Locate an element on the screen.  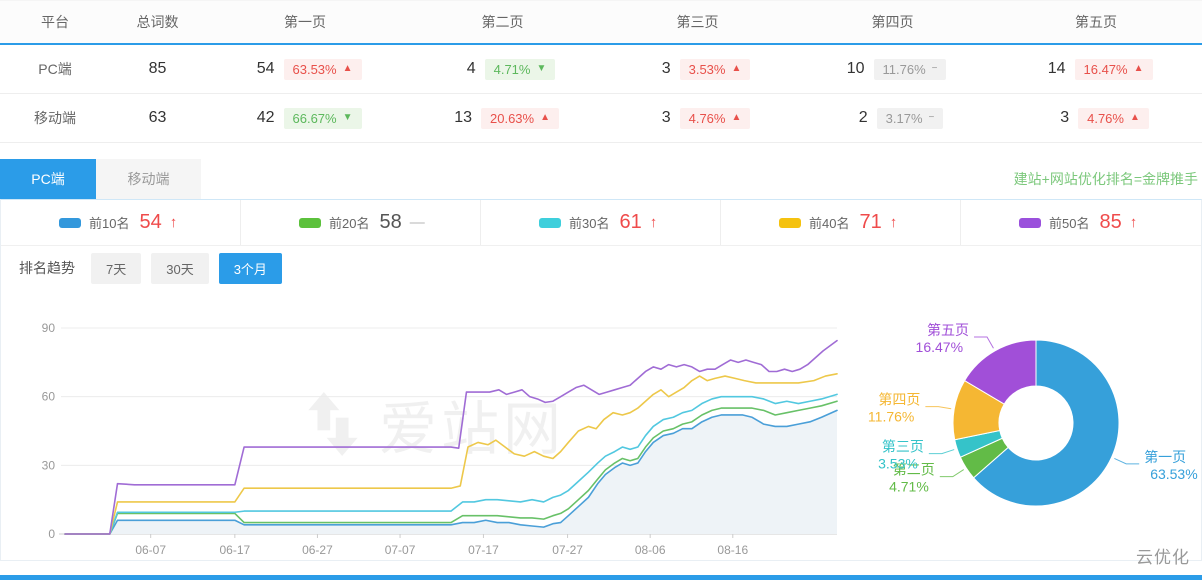
tab-mobile: 移动端 is located at coordinates (148, 179).